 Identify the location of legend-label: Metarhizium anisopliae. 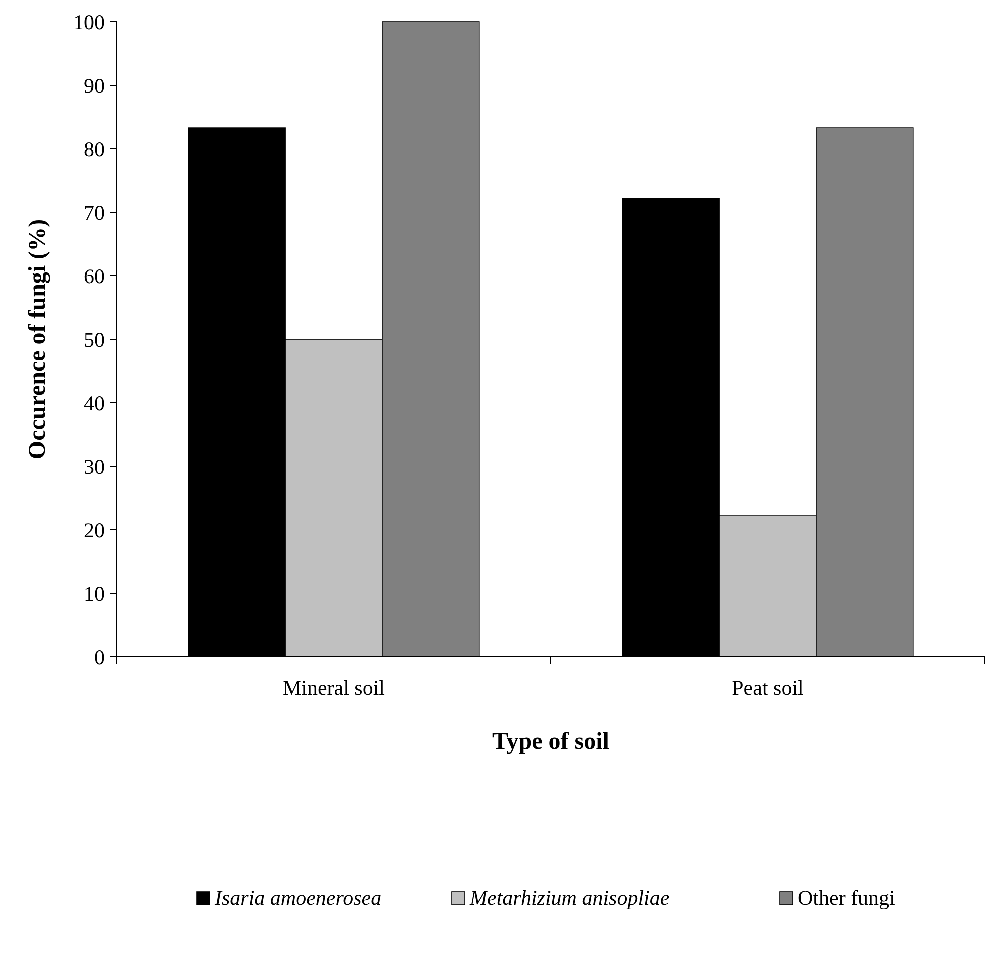
(569, 898).